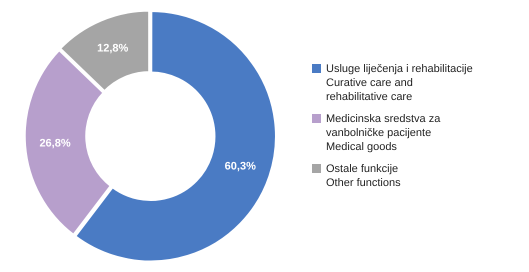 This screenshot has width=529, height=272. I want to click on data-label: 26,8%, so click(55, 143).